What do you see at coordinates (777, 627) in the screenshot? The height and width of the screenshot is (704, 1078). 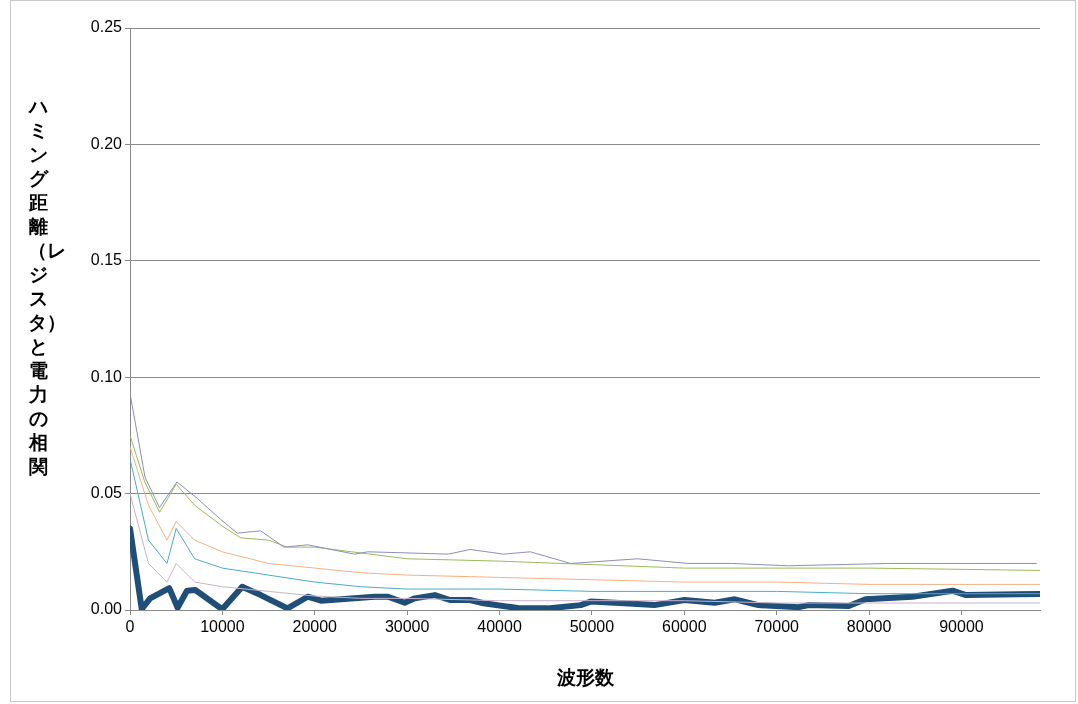 I see `x-tick-label: 70000` at bounding box center [777, 627].